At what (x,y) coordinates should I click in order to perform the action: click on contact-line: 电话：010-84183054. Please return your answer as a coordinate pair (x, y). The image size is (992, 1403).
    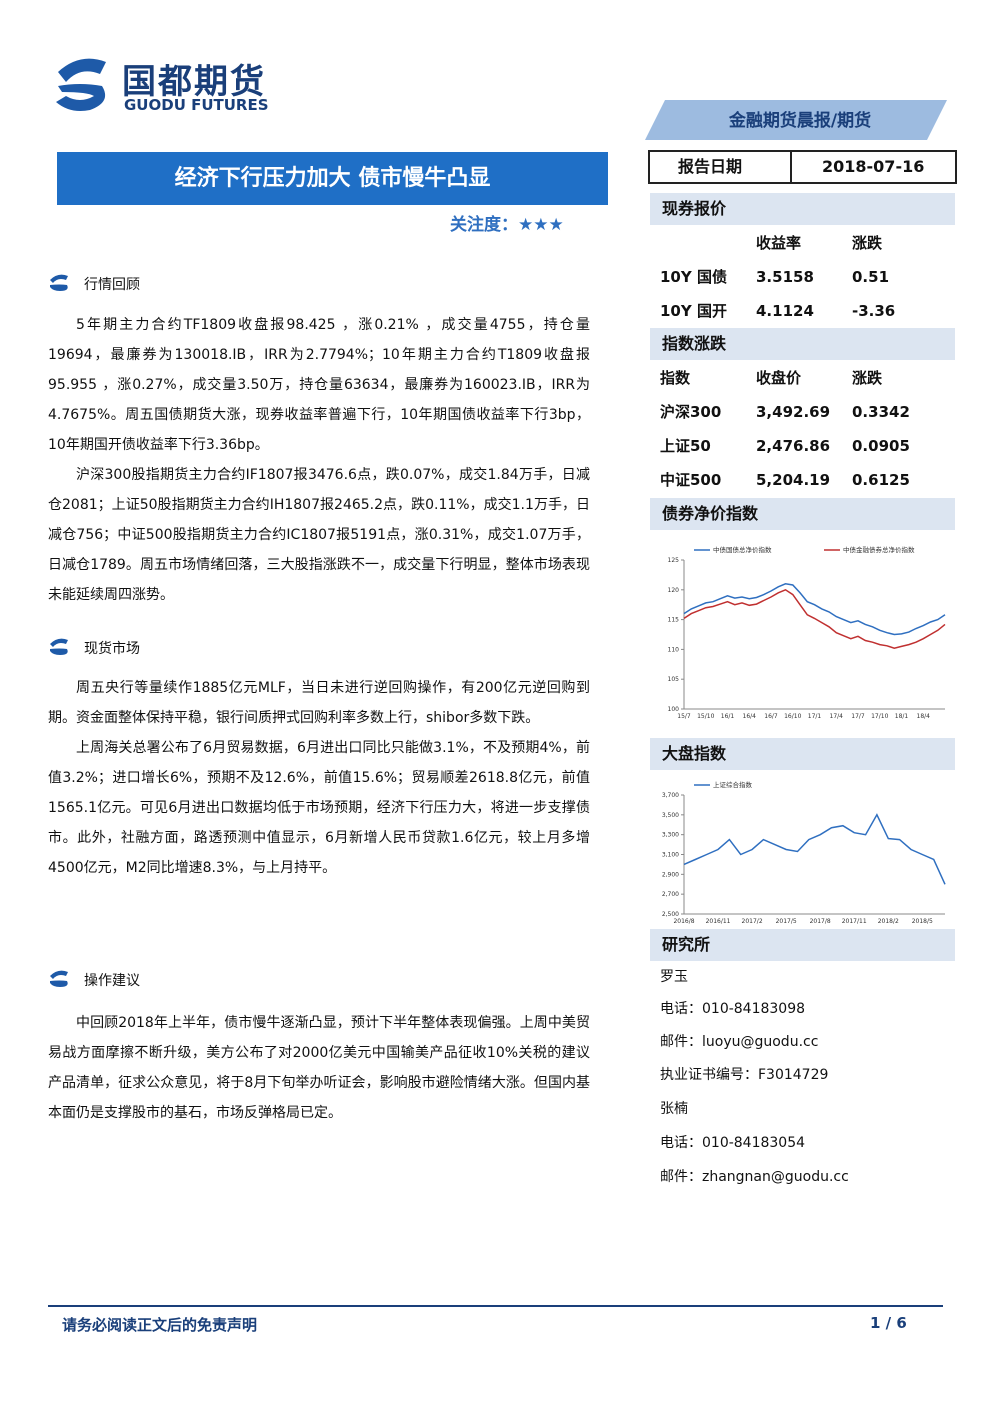
    Looking at the image, I should click on (733, 1143).